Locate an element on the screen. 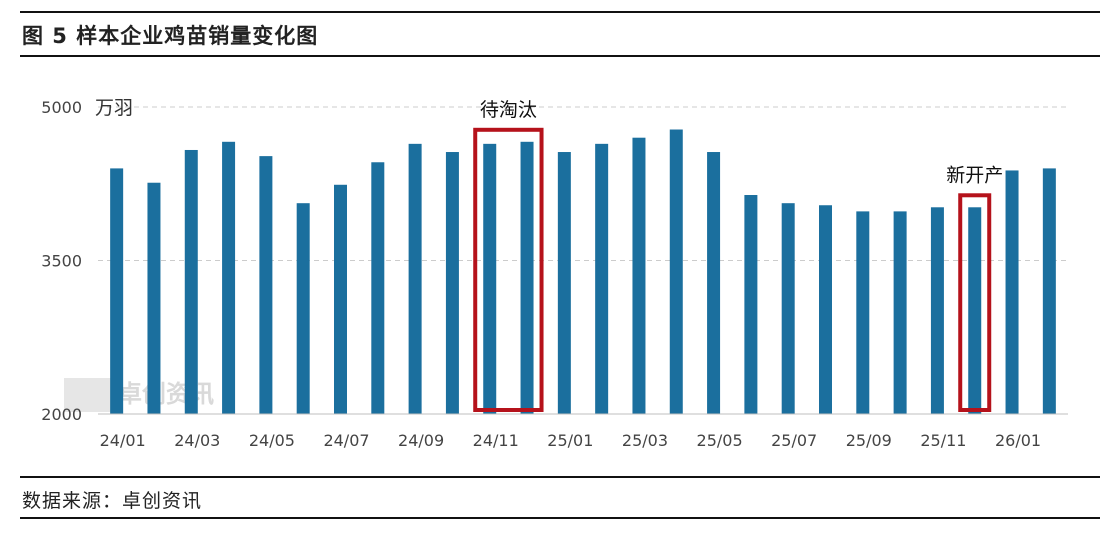 The width and height of the screenshot is (1114, 537). watermark: 卓创资讯 is located at coordinates (166, 394).